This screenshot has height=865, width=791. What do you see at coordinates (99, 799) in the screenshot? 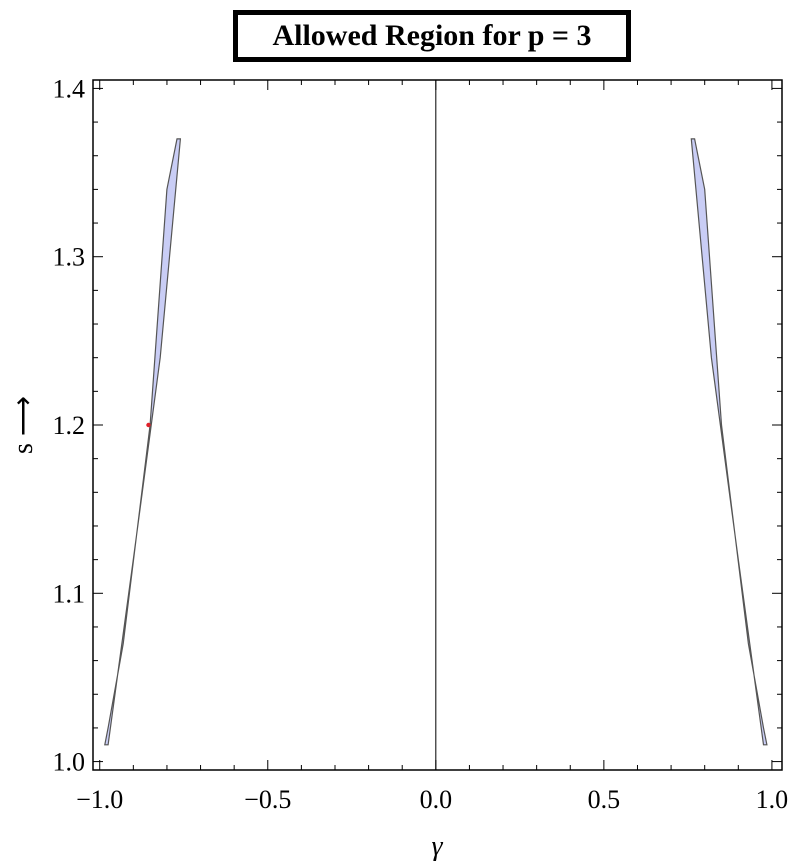
I see `x-tick-label: −1.0` at bounding box center [99, 799].